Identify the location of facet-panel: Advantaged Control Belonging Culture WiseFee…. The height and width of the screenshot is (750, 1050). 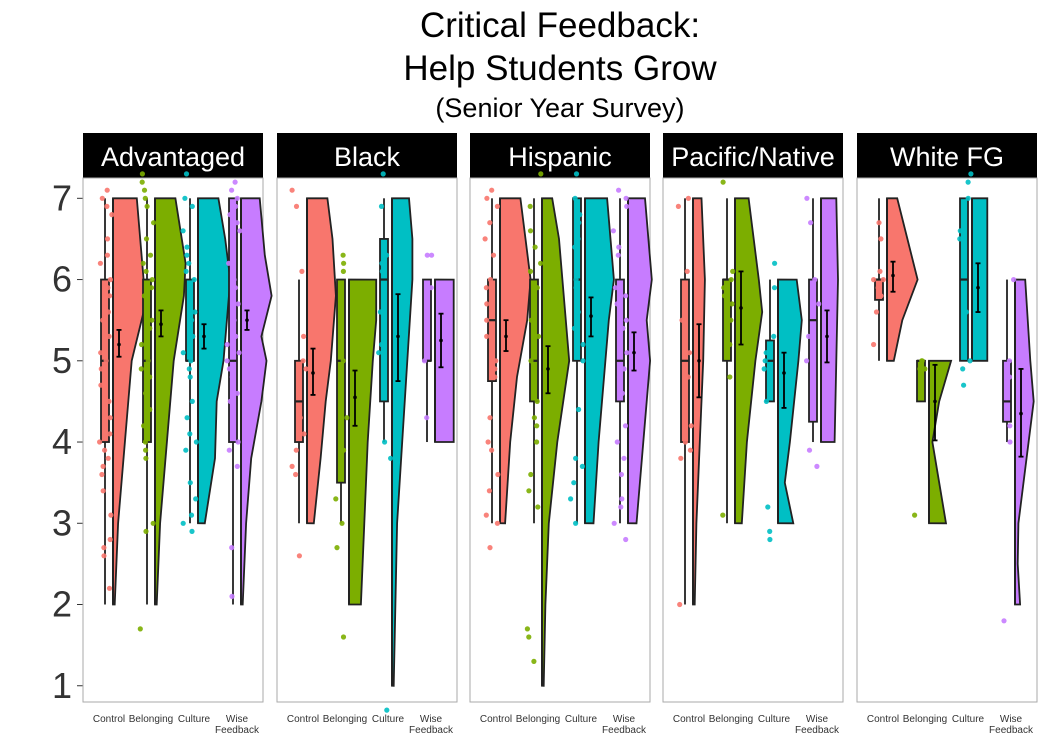
(177, 434).